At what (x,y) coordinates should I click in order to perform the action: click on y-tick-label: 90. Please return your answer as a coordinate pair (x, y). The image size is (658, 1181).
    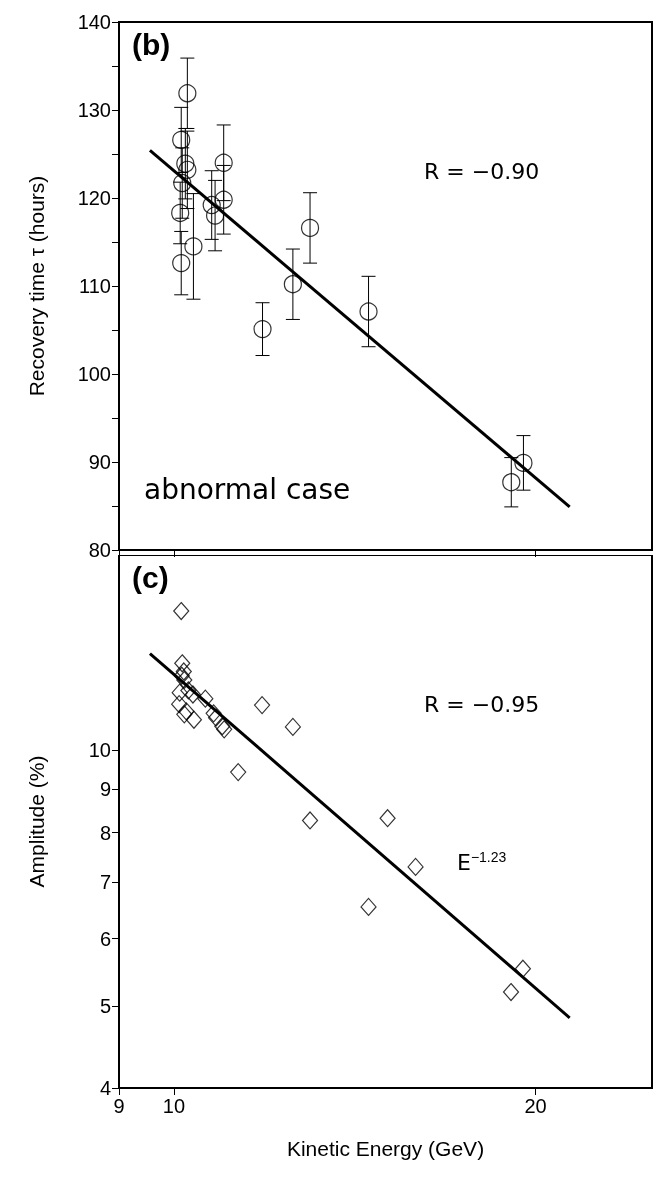
    Looking at the image, I should click on (99, 462).